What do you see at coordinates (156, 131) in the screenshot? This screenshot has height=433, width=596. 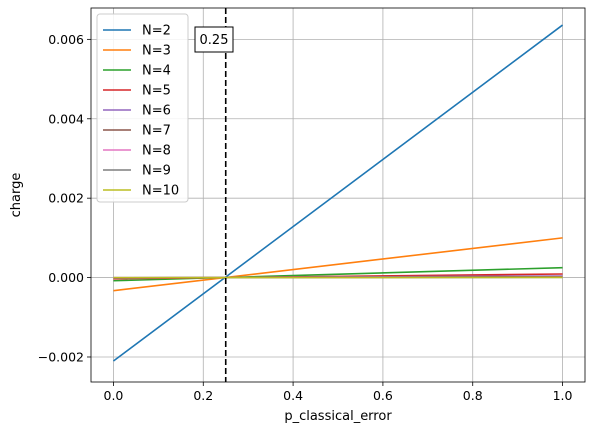 I see `legend-label: N=7` at bounding box center [156, 131].